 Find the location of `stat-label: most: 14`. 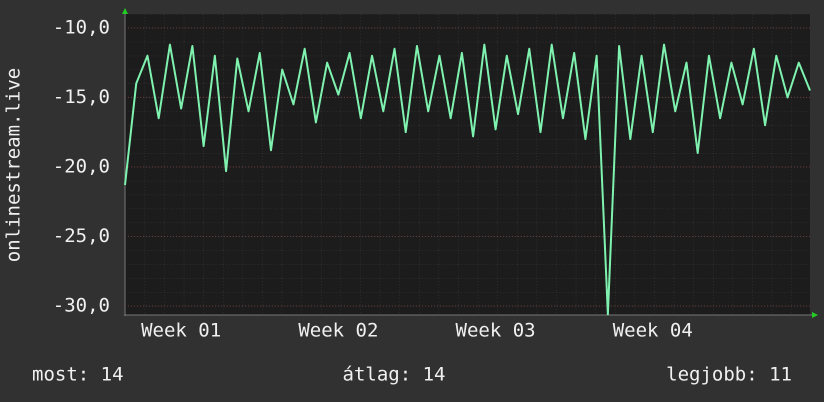

stat-label: most: 14 is located at coordinates (78, 375).